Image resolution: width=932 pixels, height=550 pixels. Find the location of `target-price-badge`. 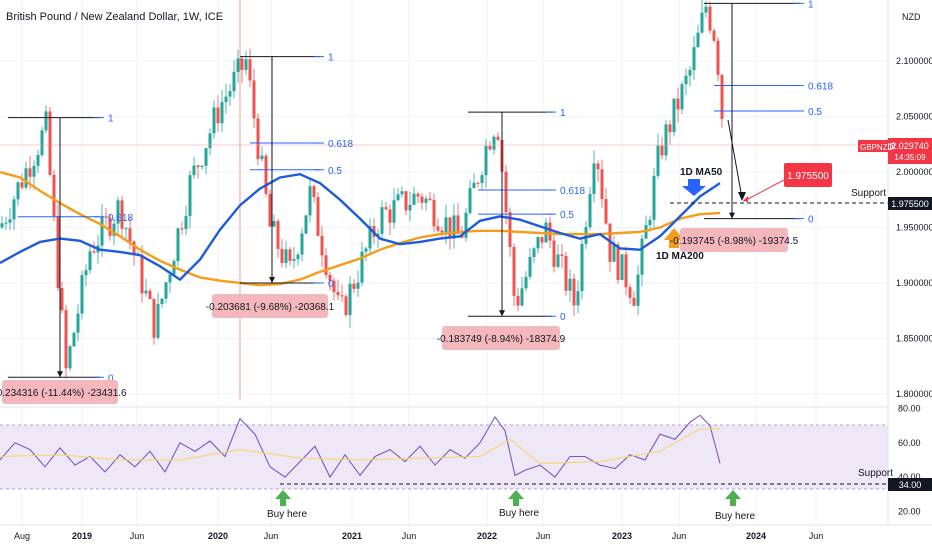

target-price-badge is located at coordinates (808, 175).